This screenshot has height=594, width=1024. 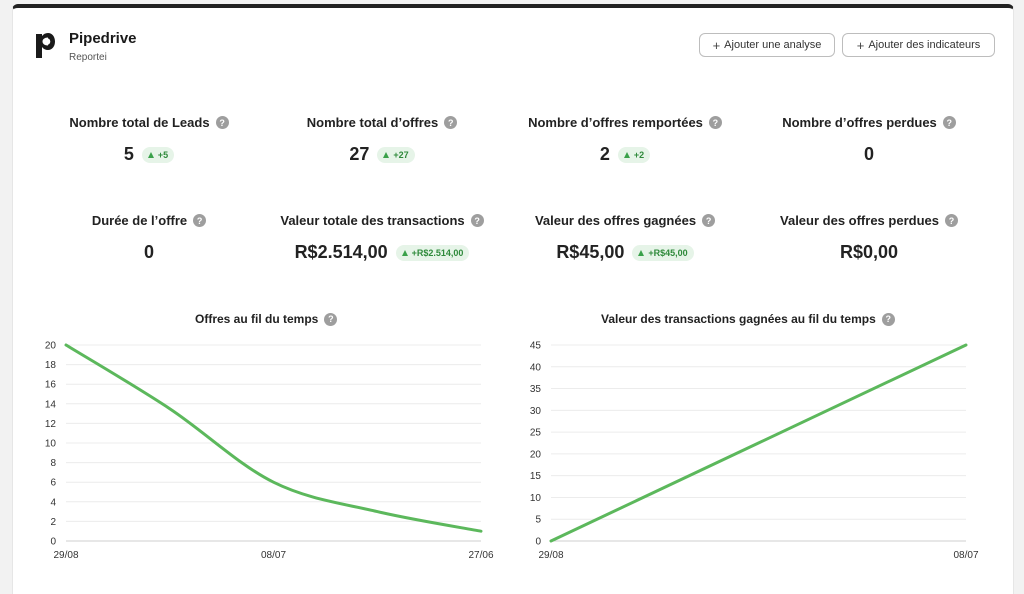 I want to click on y-tick-label: 5, so click(x=538, y=520).